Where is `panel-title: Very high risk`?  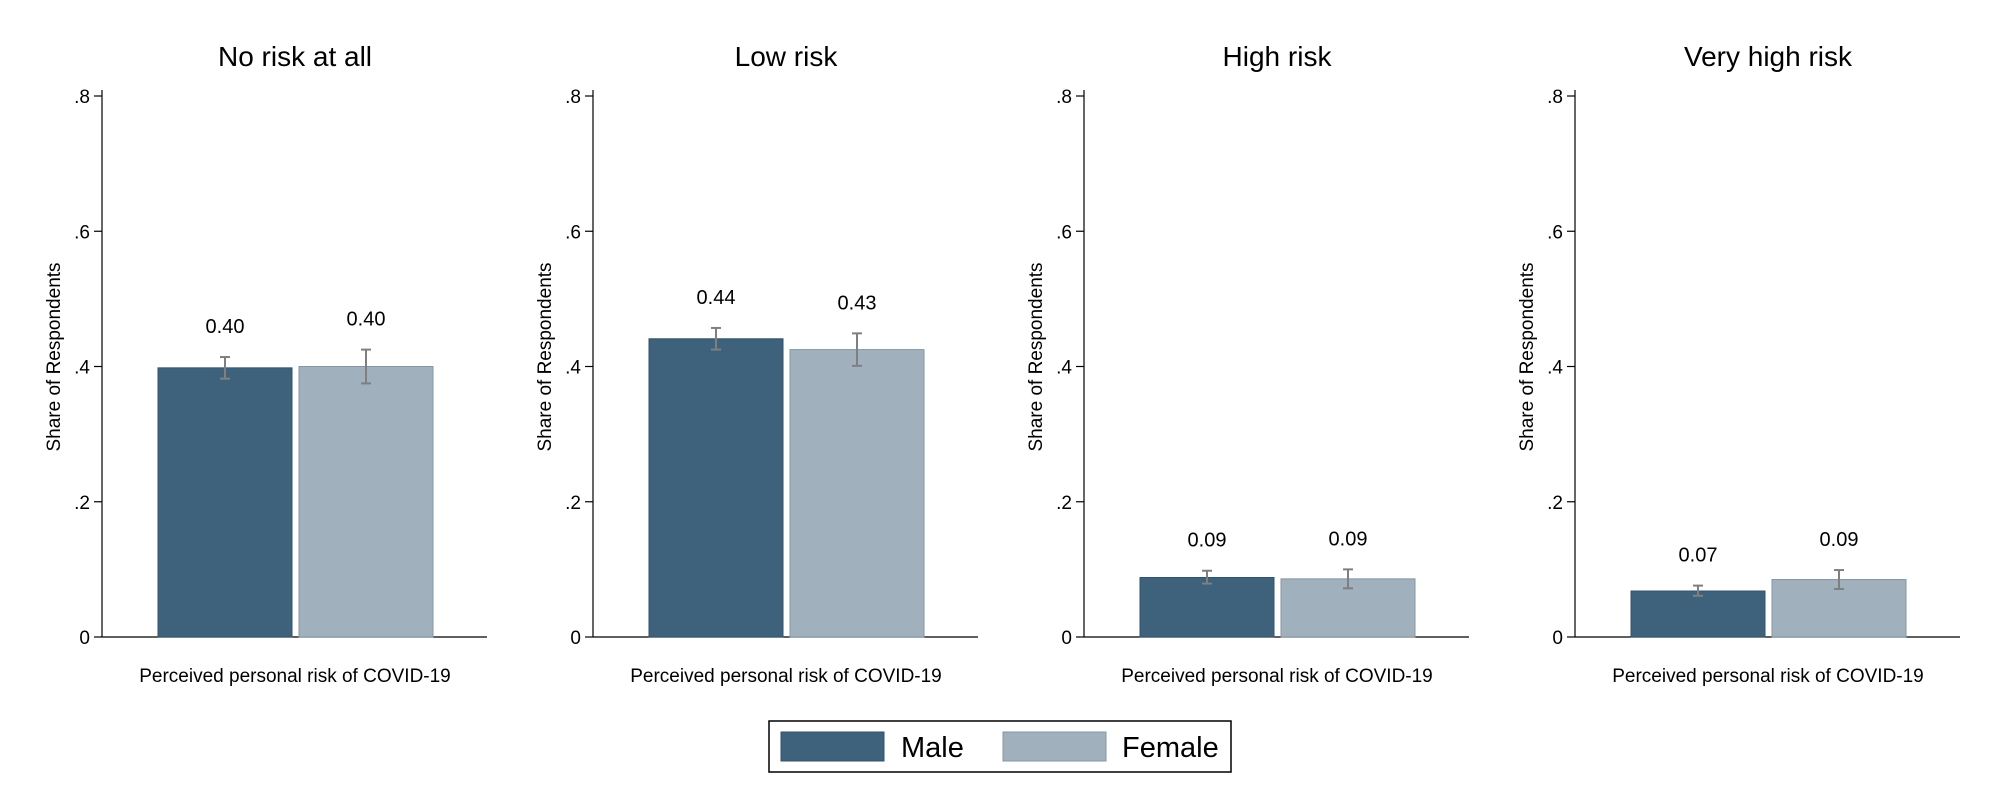
panel-title: Very high risk is located at coordinates (1768, 56).